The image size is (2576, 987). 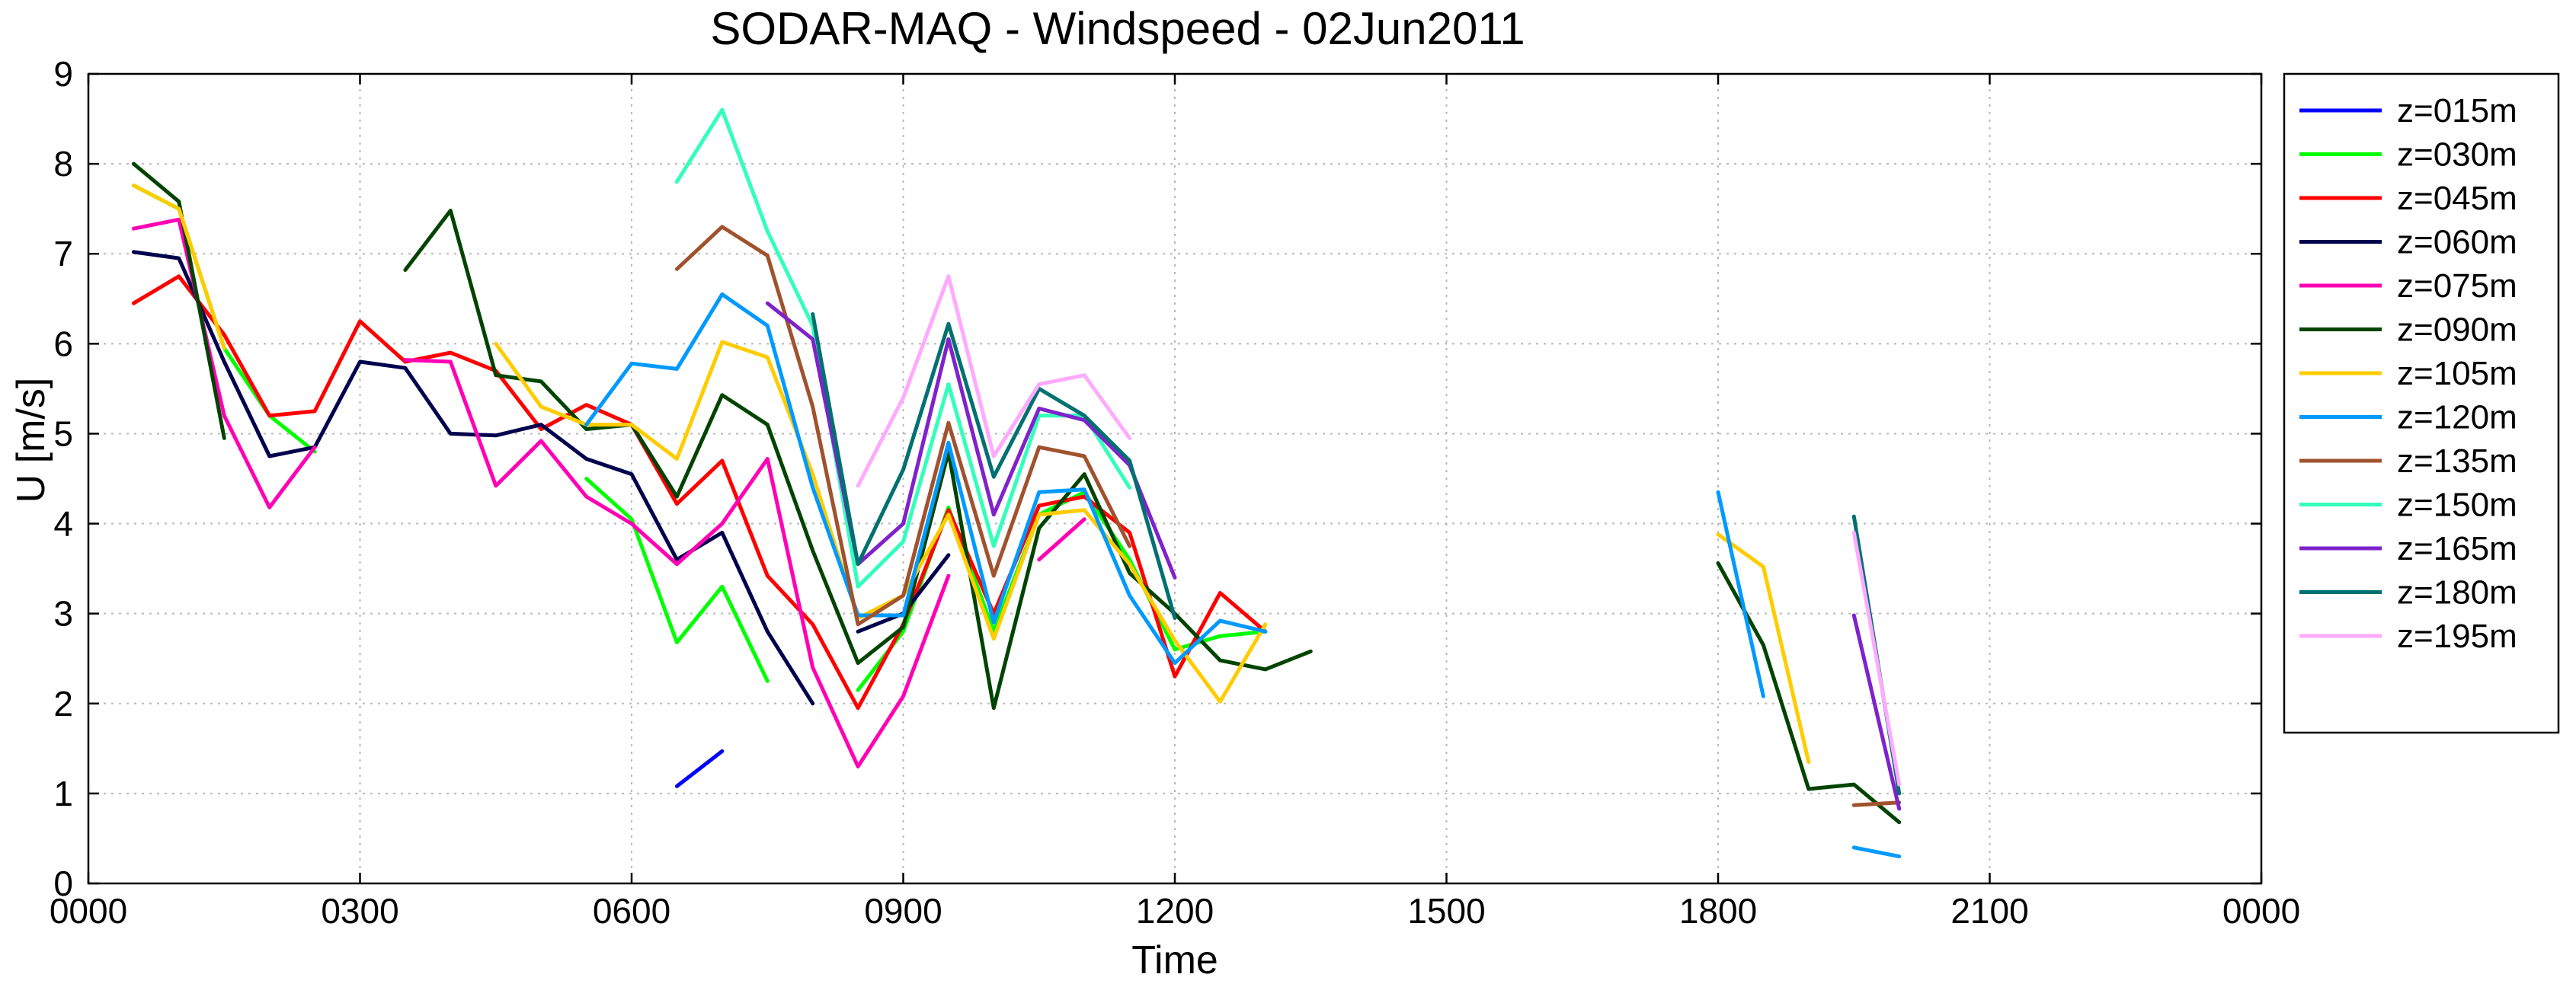 I want to click on legend-item-z-105m: z=105m, so click(x=2408, y=373).